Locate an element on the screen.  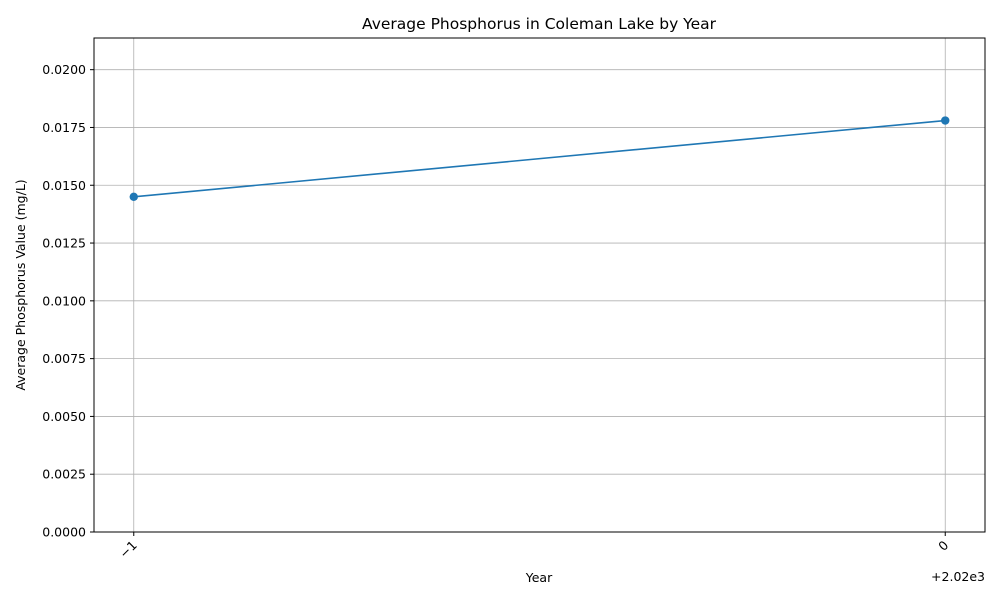
y-tick-label: 0.0075 is located at coordinates (64, 358).